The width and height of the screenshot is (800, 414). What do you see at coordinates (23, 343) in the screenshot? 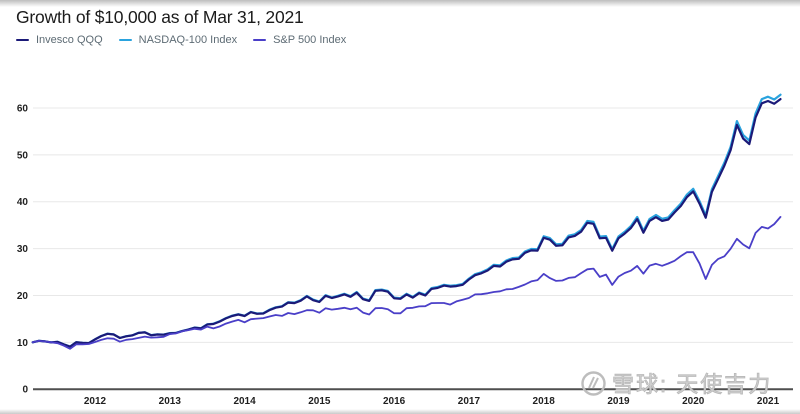
I see `y-axis-label-10: 10` at bounding box center [23, 343].